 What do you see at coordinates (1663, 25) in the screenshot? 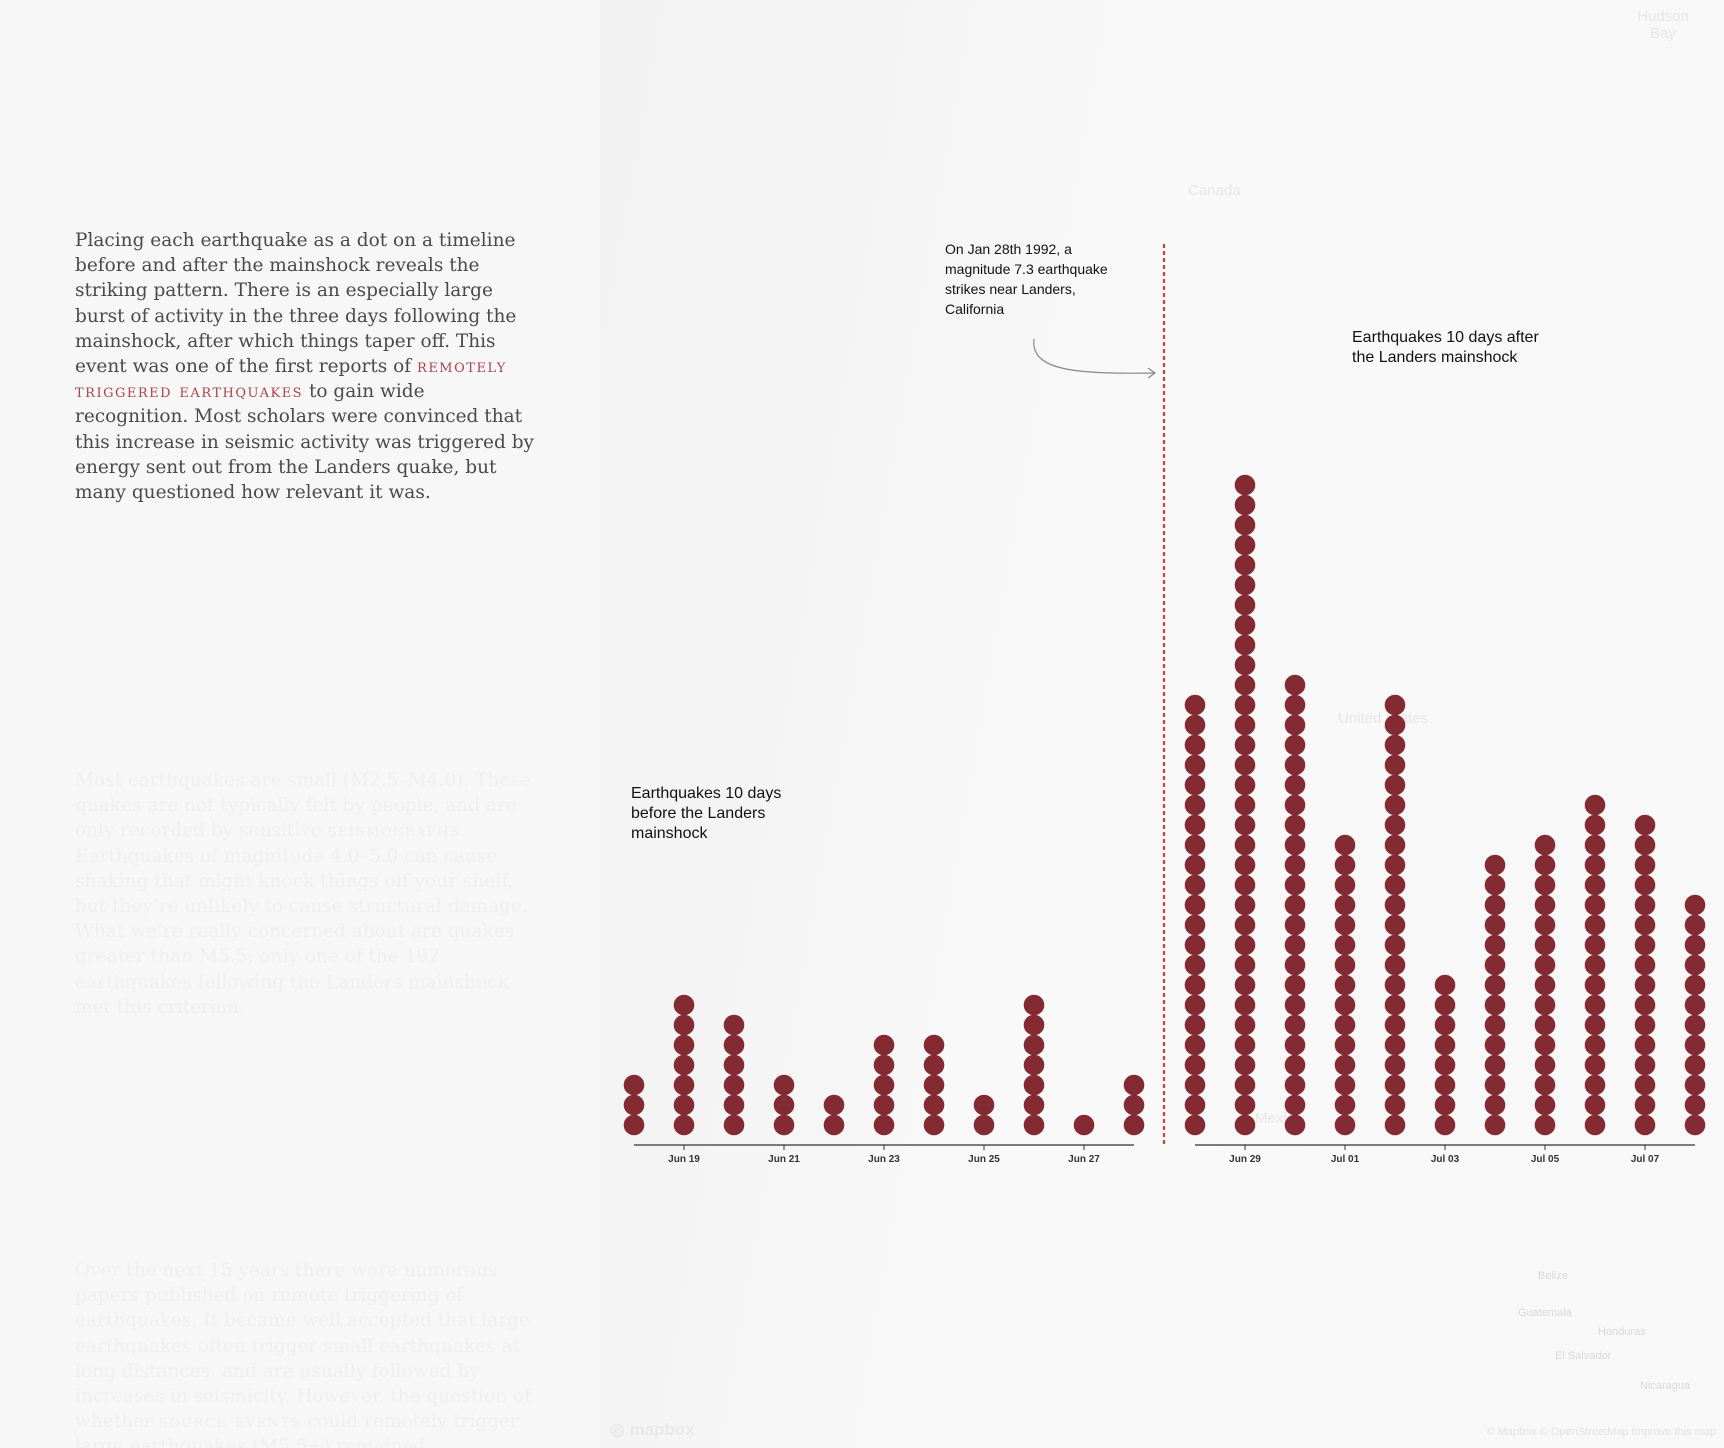
I see `map-label-hudson-bay: Hudson Bay` at bounding box center [1663, 25].